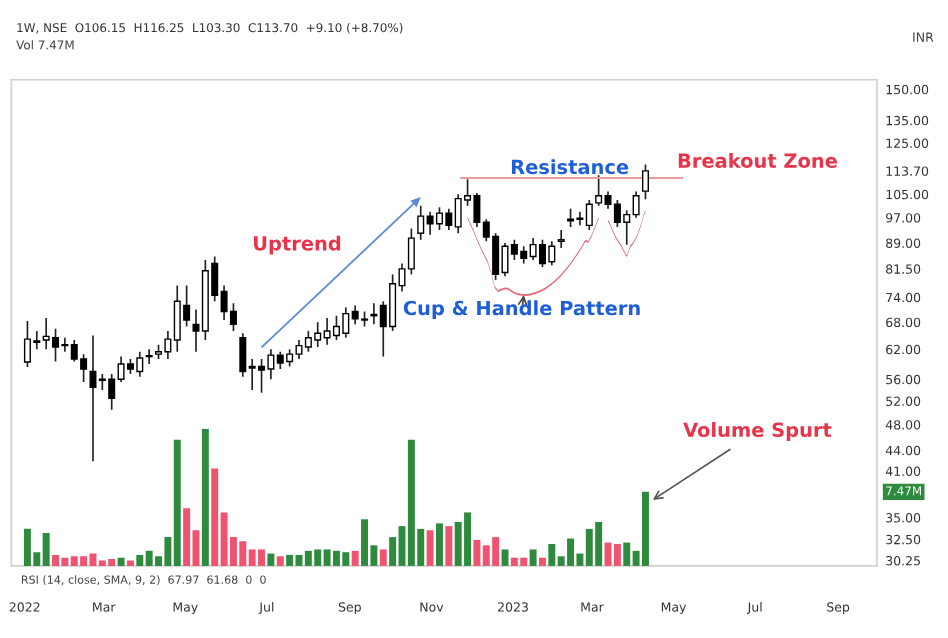 This screenshot has height=638, width=948. What do you see at coordinates (757, 431) in the screenshot?
I see `annotation: Volume Spurt` at bounding box center [757, 431].